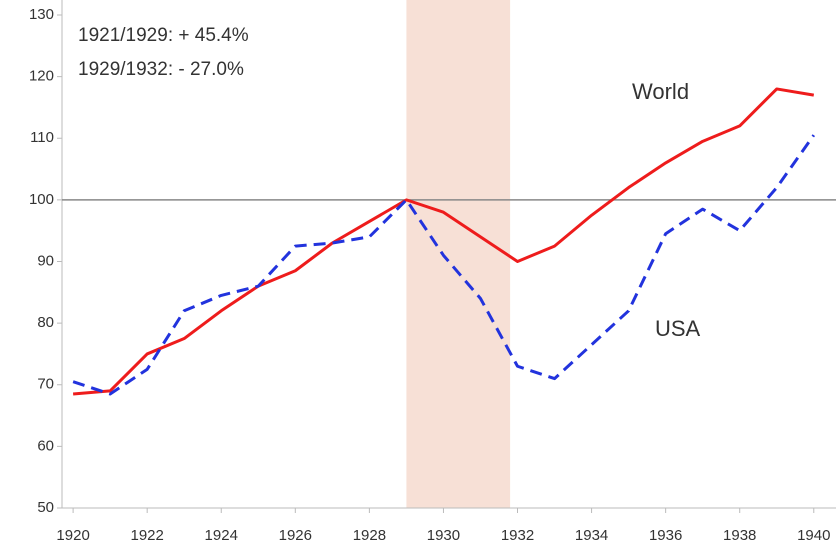 The height and width of the screenshot is (555, 836). I want to click on y-tick-label: 120, so click(41, 76).